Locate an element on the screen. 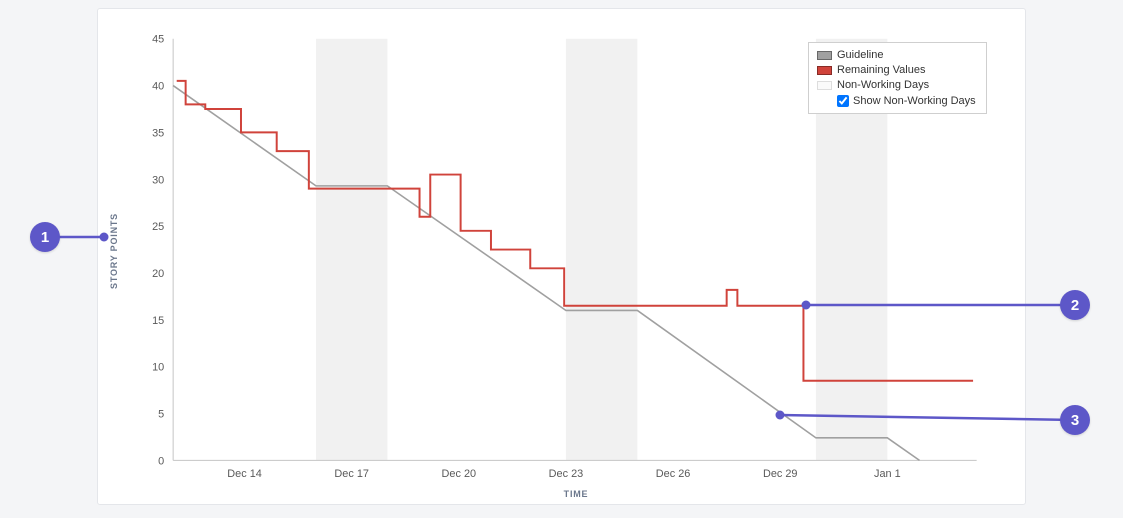  y-tick-label: 10 is located at coordinates (158, 368).